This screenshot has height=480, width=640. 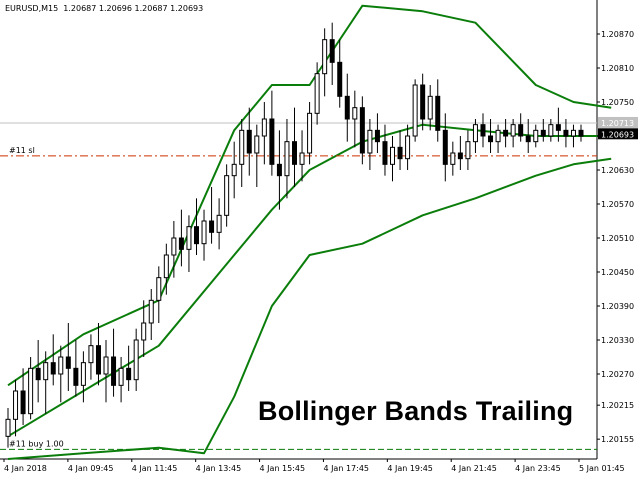 I want to click on buy-order-label: #11 buy 1.00, so click(x=36, y=443).